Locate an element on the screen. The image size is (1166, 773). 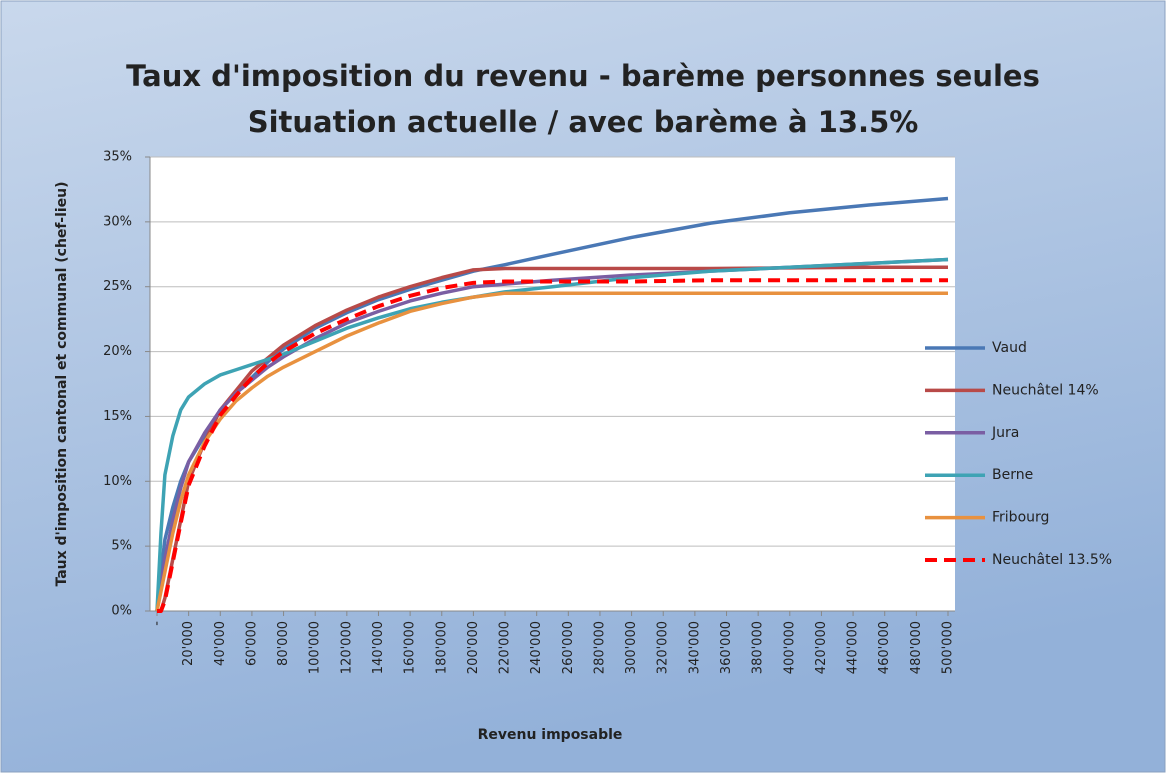
y-tick-label: 10% is located at coordinates (117, 481).